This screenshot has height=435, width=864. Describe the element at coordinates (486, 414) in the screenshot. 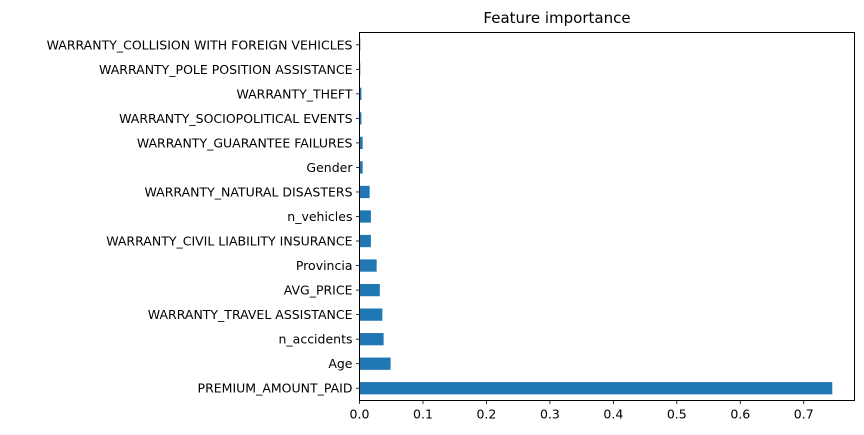

I see `x-tick-label: 0.2` at that location.